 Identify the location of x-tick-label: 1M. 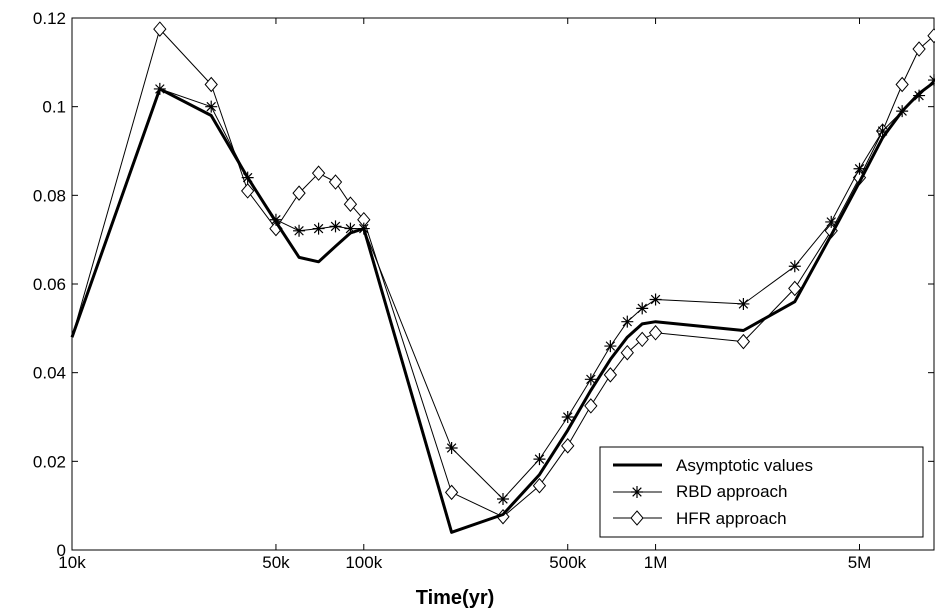
(656, 562).